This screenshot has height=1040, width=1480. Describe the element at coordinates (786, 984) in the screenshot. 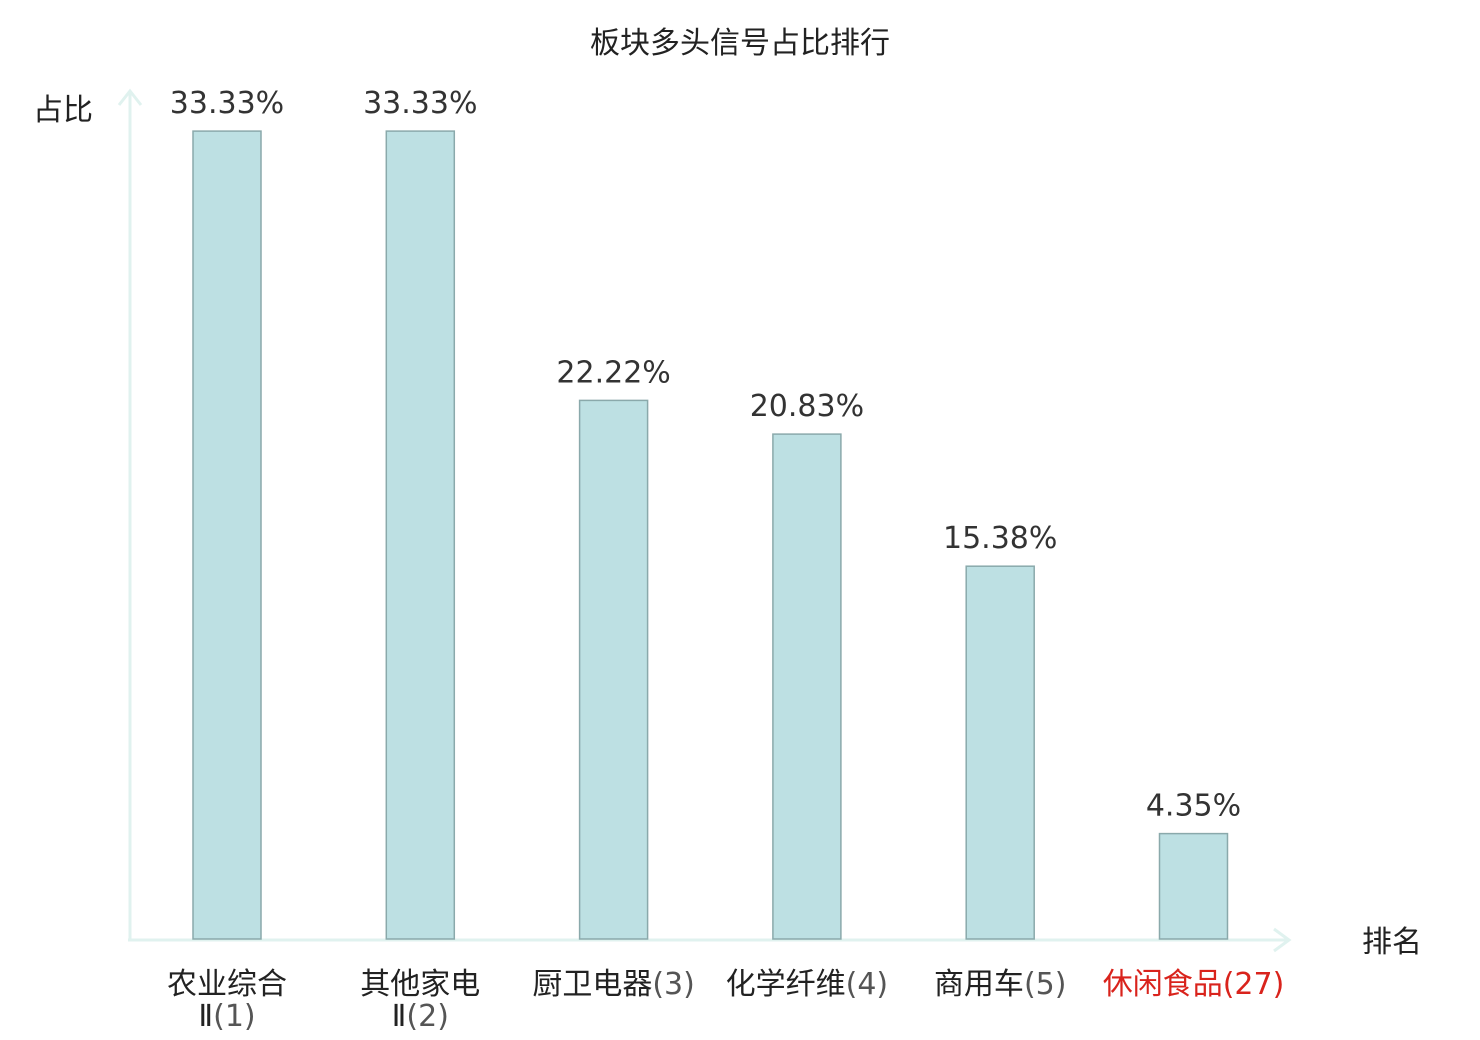

I see `category-name: 化学纤维` at that location.